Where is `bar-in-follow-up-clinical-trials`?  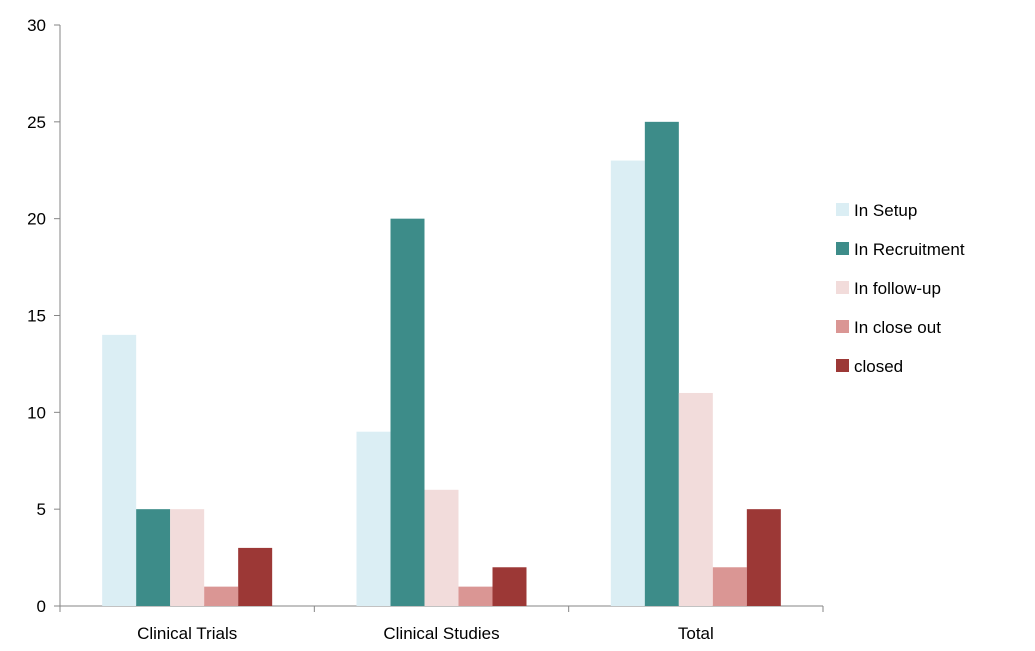 bar-in-follow-up-clinical-trials is located at coordinates (187, 557).